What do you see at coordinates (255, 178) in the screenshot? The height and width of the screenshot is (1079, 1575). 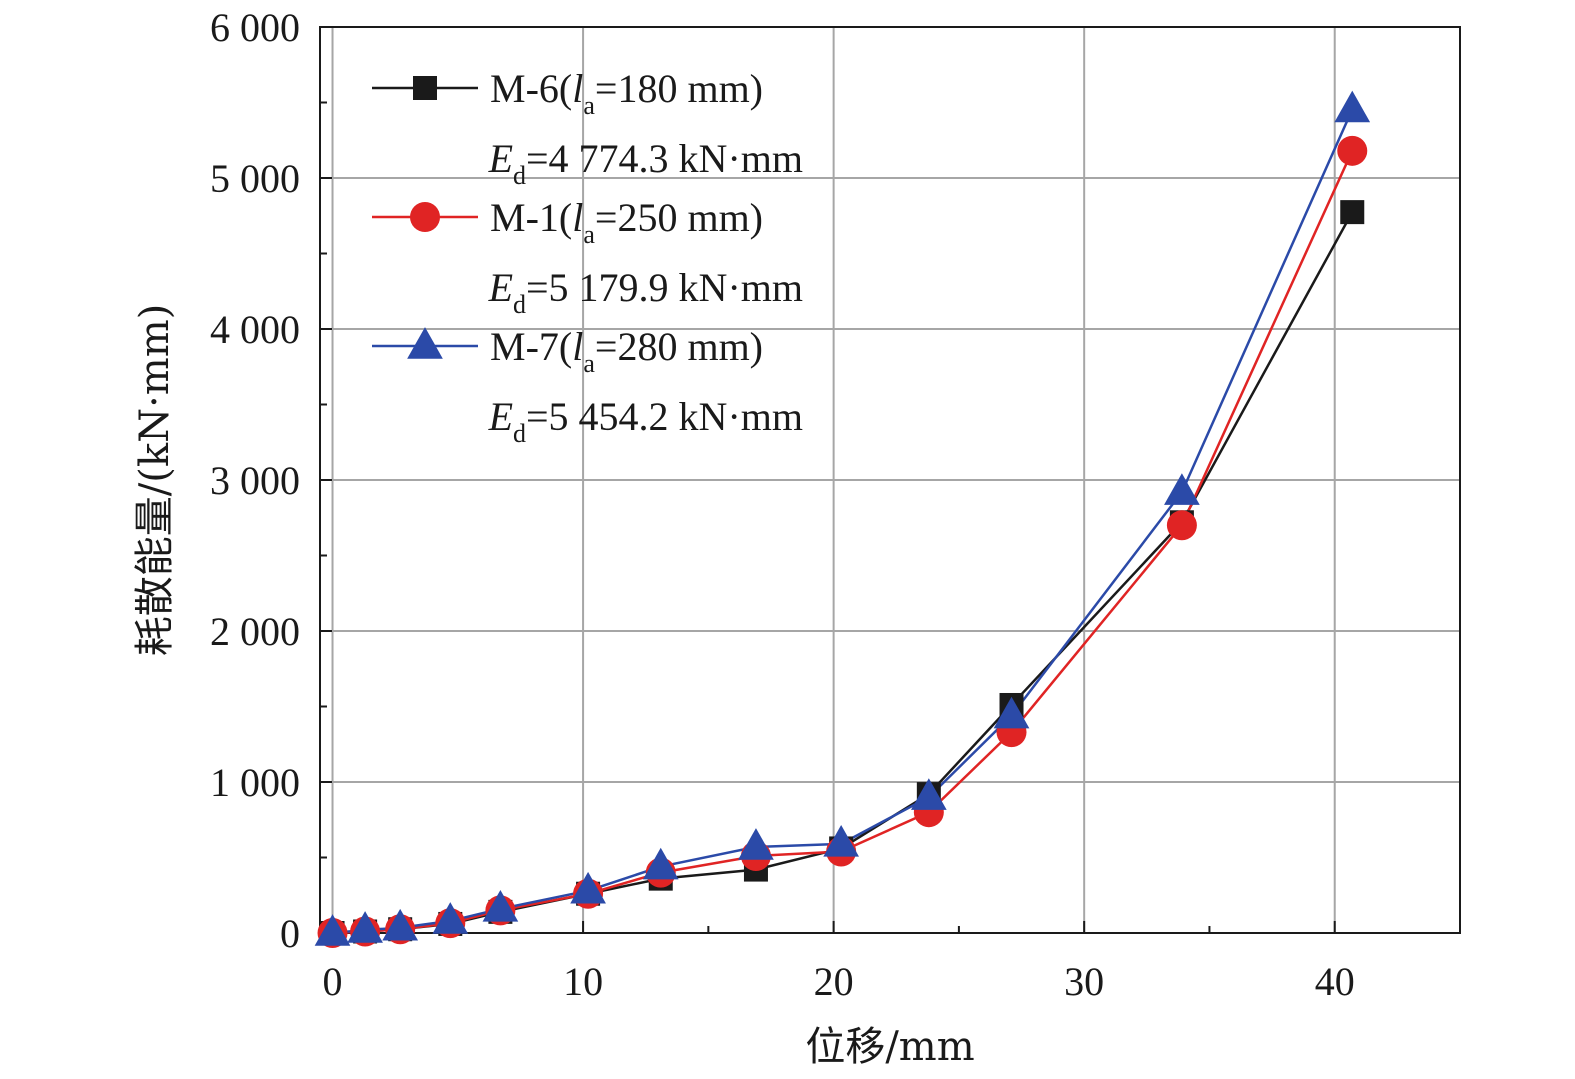 I see `y-tick-label: 5 000` at bounding box center [255, 178].